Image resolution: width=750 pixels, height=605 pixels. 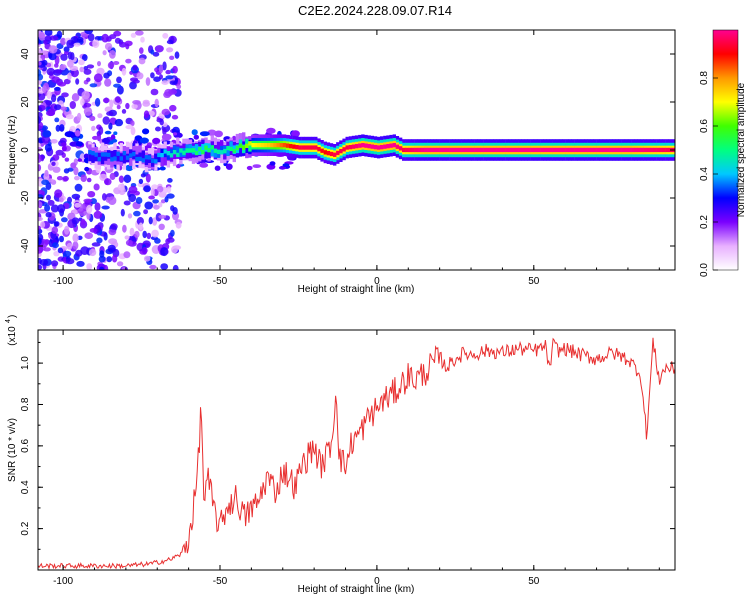 I want to click on snr-y-label: SNR (10 * v/v), so click(x=12, y=450).